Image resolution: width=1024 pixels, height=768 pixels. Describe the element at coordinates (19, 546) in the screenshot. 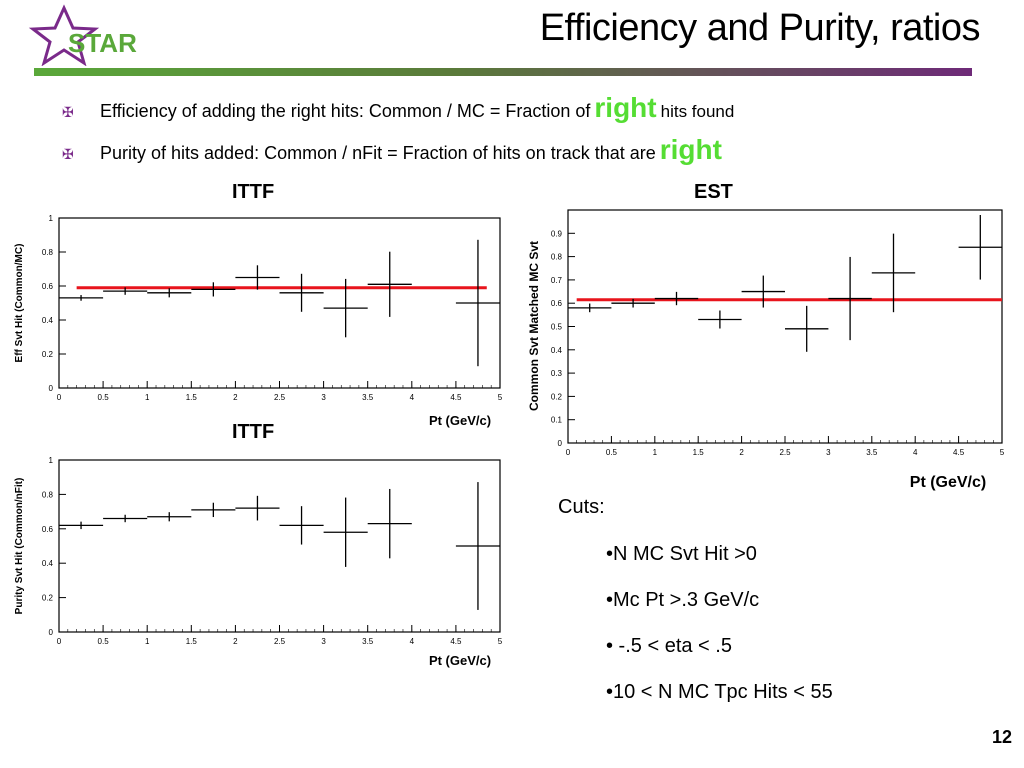

I see `y-axis-label: Purity Svt Hit (Common/nFit)` at that location.